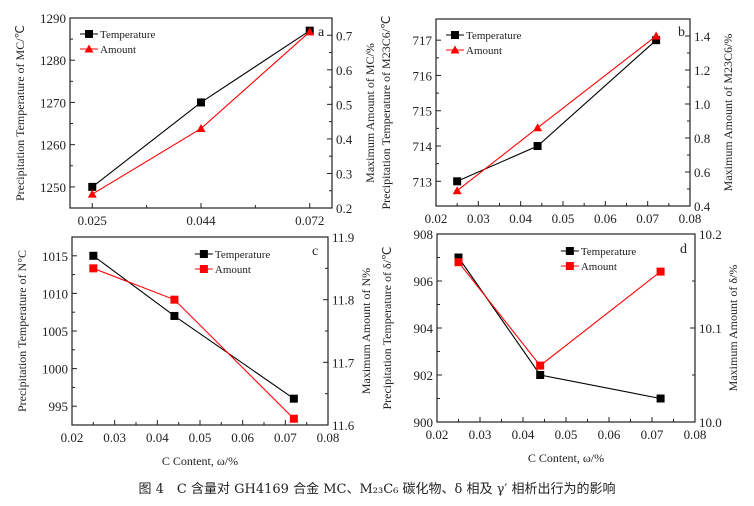 Image resolution: width=754 pixels, height=506 pixels. What do you see at coordinates (53, 102) in the screenshot?
I see `y-tick-label: 1270` at bounding box center [53, 102].